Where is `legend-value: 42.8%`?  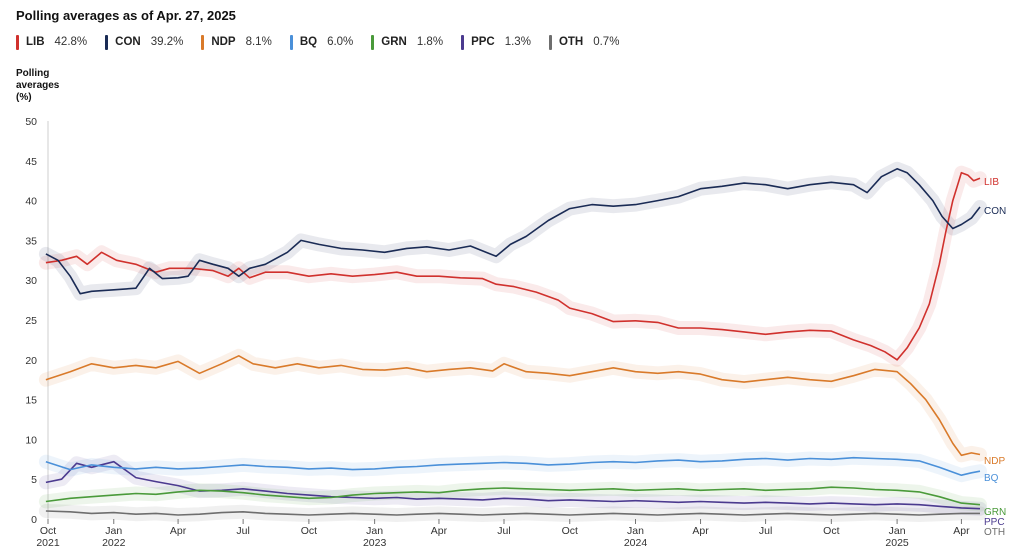
legend-value: 42.8% is located at coordinates (71, 42).